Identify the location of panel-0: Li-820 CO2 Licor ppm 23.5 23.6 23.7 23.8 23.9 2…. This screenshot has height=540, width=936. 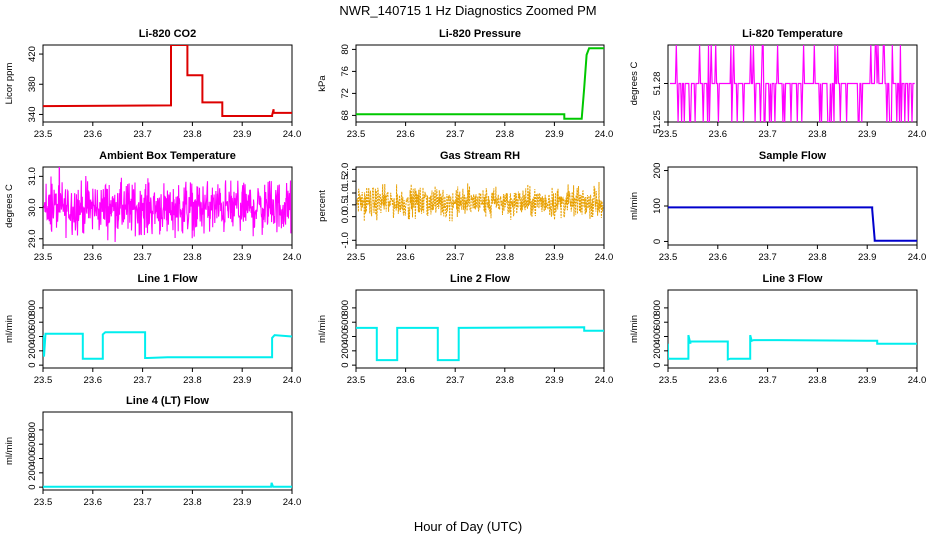
(152, 84).